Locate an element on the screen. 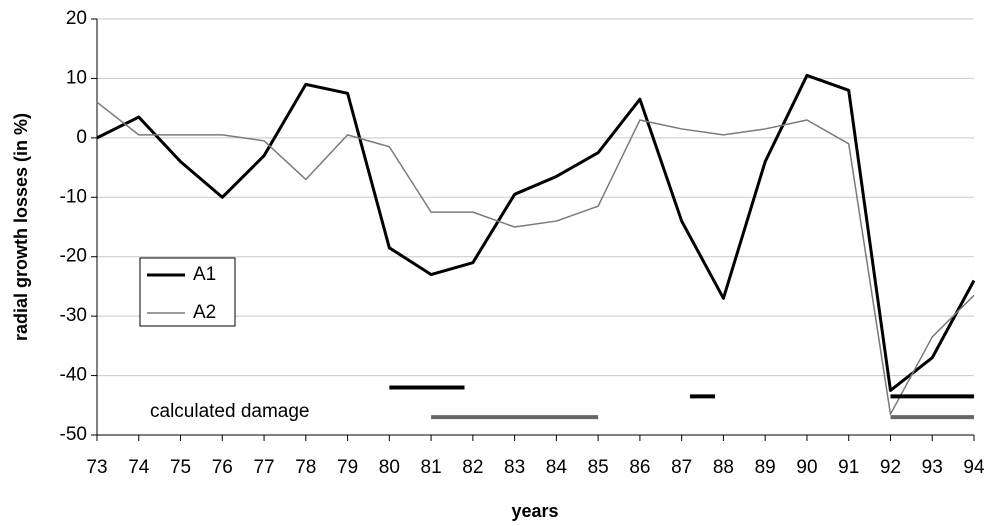 The height and width of the screenshot is (526, 989). x-tick-label: 87 is located at coordinates (681, 467).